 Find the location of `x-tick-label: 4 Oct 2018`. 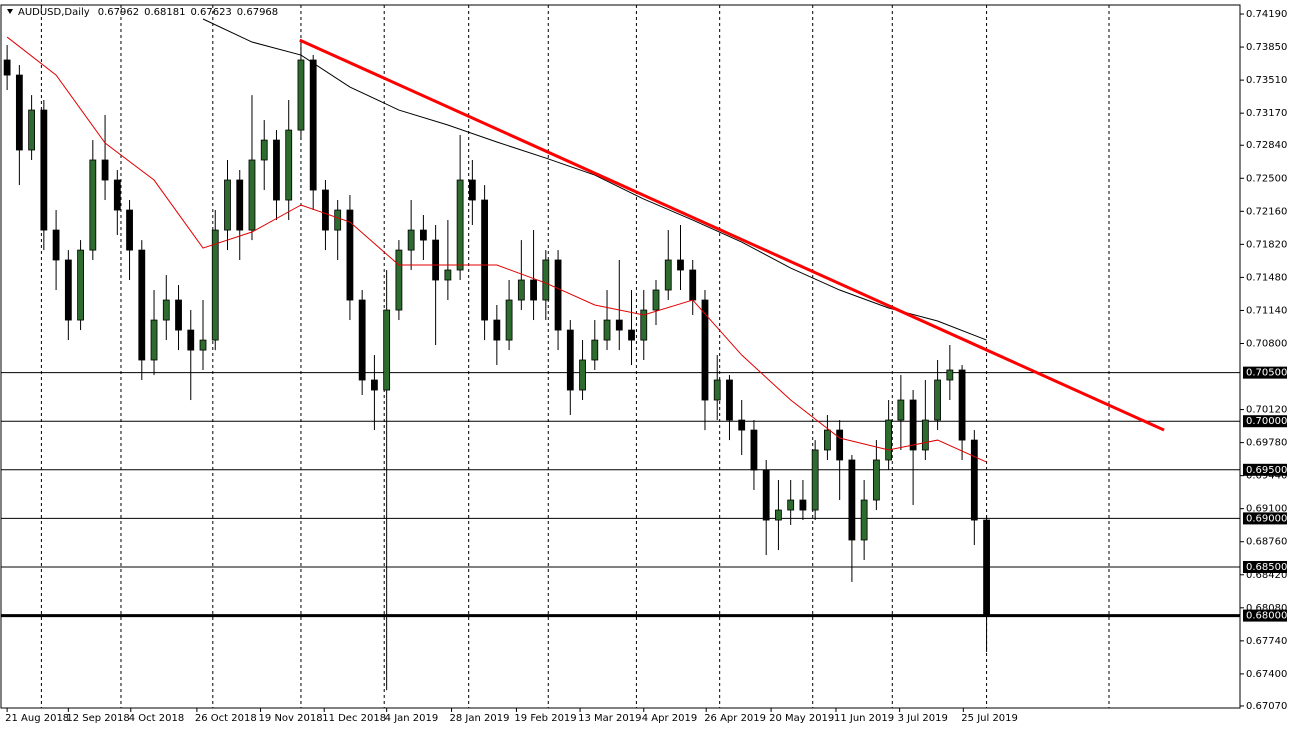

x-tick-label: 4 Oct 2018 is located at coordinates (156, 718).